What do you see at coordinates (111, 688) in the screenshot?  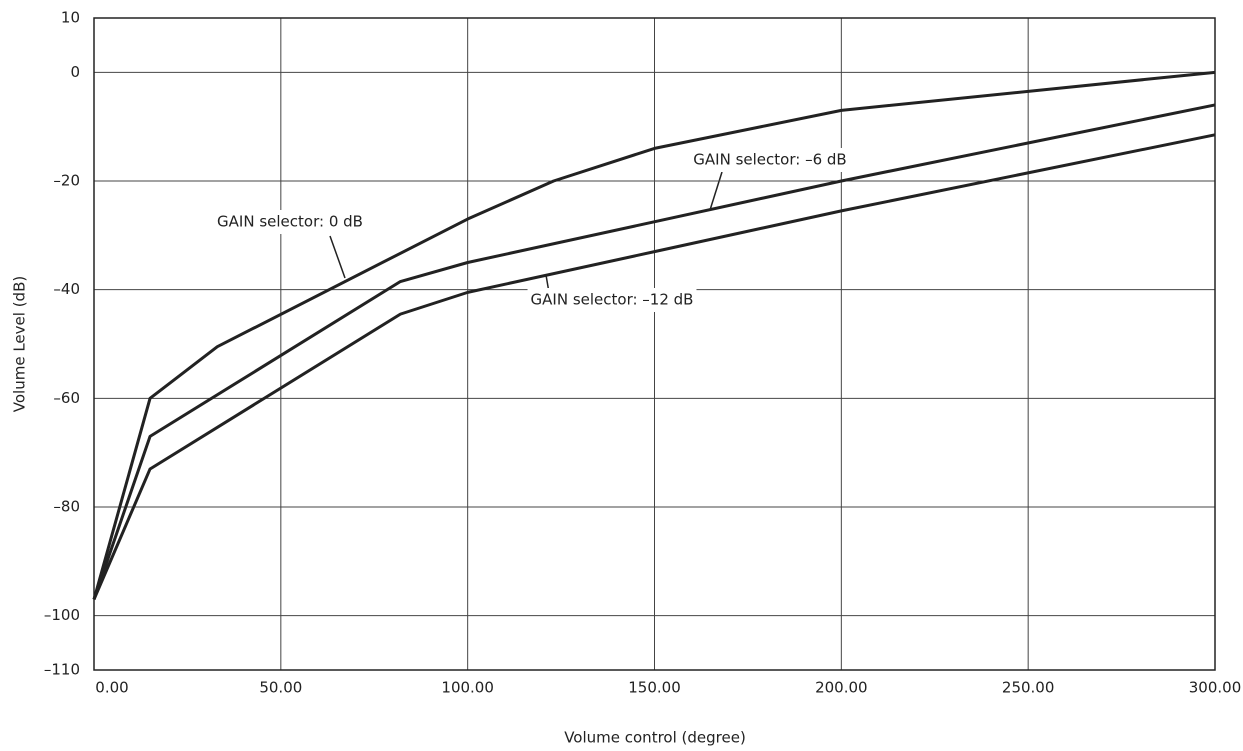 I see `x-tick-label: 0.00` at bounding box center [111, 688].